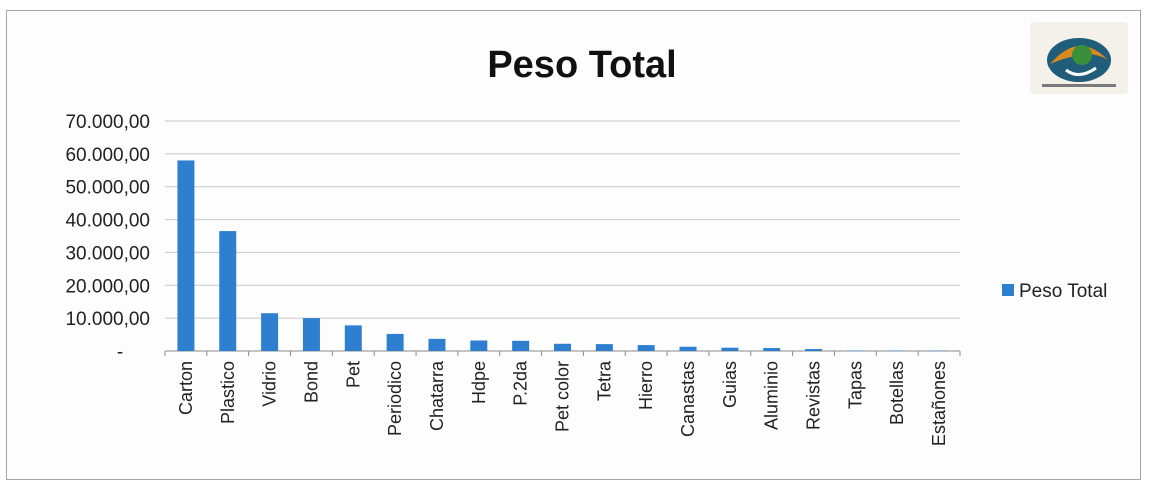 The width and height of the screenshot is (1149, 485). What do you see at coordinates (107, 122) in the screenshot?
I see `y-tick-label: 70.000,00` at bounding box center [107, 122].